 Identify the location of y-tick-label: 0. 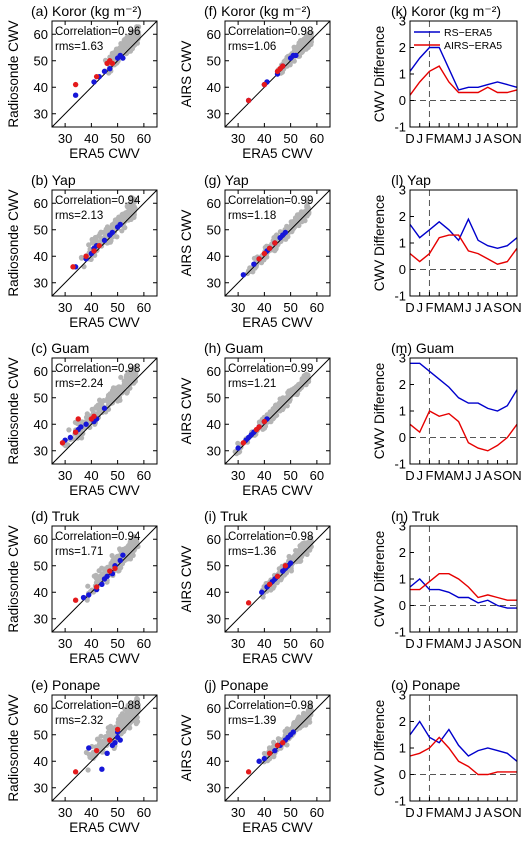
(402, 605).